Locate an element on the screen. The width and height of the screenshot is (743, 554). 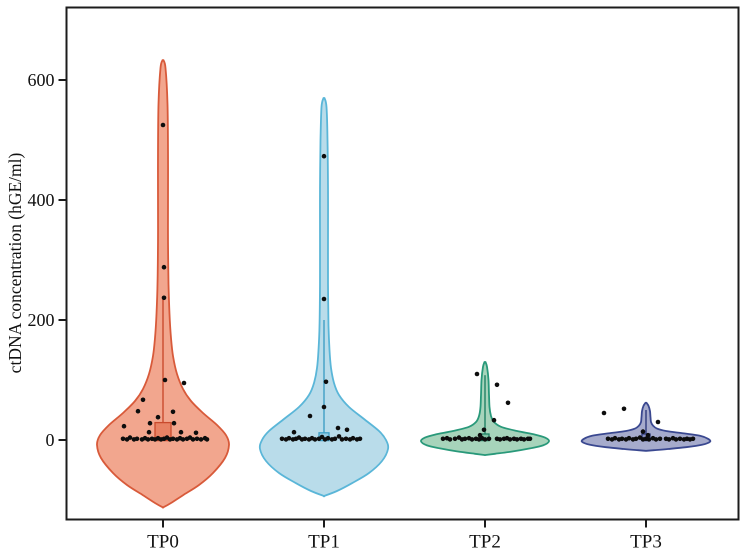
violin-TP0 is located at coordinates (163, 284).